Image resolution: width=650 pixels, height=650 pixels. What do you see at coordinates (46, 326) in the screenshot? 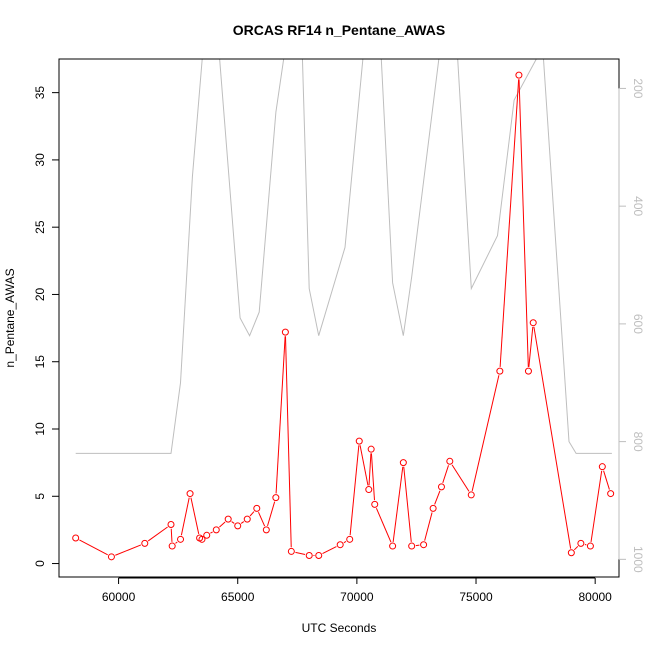
I see `y-axis: 0 5 10 15 20 25 30 35` at bounding box center [46, 326].